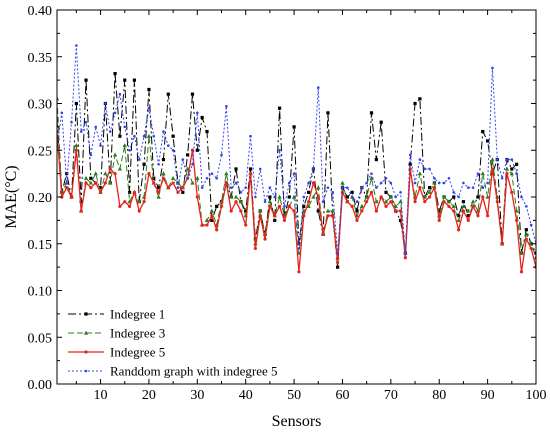  I want to click on x-tick-label: 50, so click(294, 395).